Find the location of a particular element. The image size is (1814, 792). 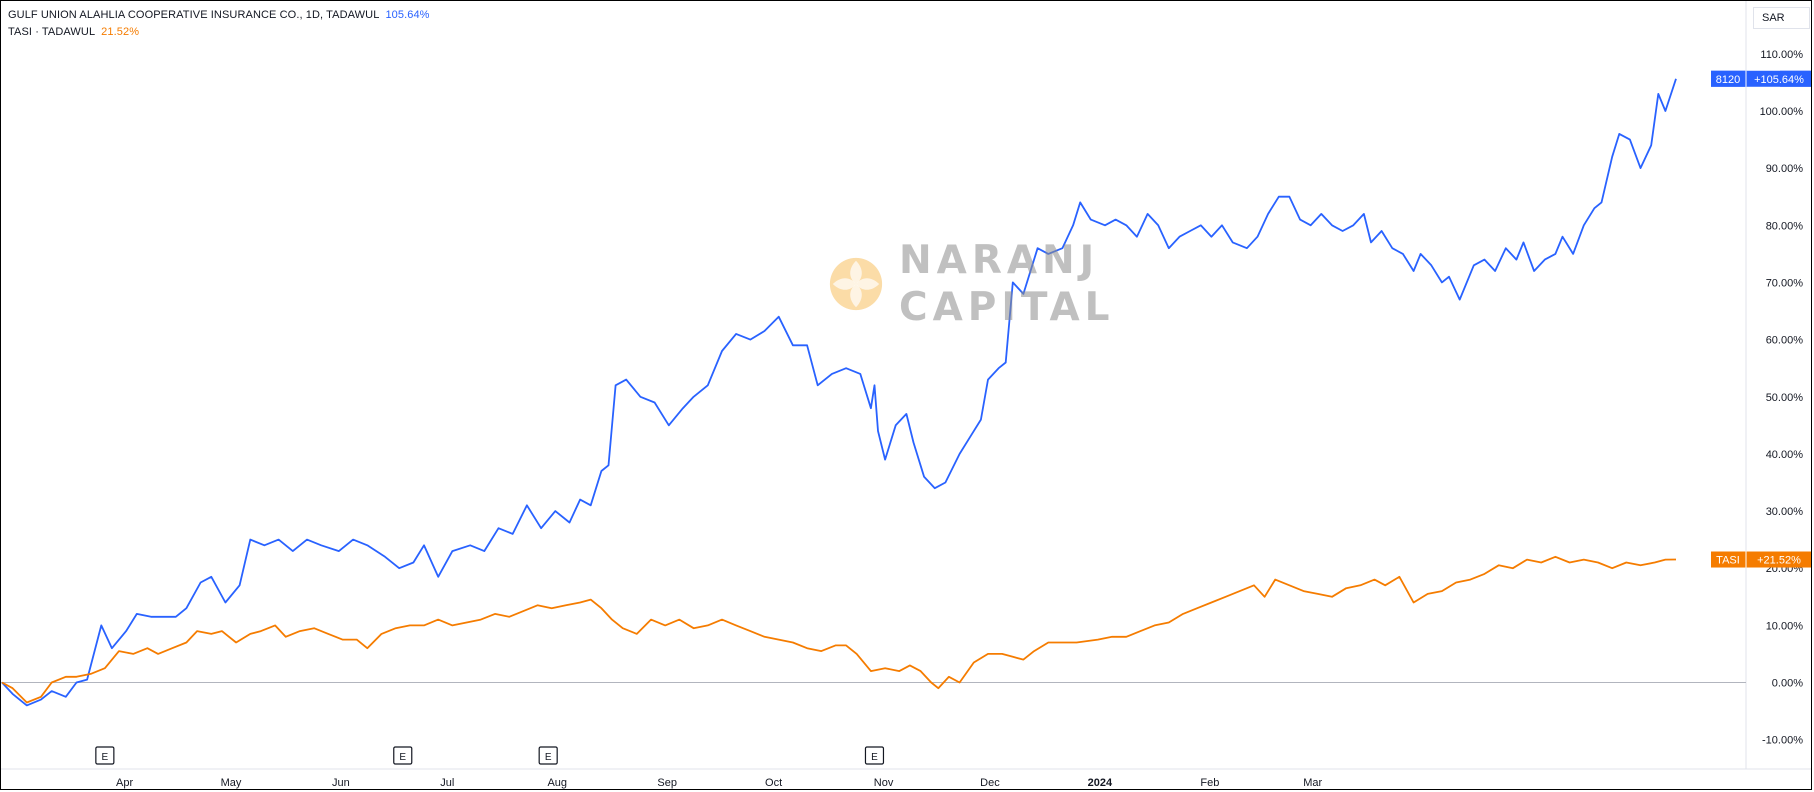

x-tick-label: Jul is located at coordinates (447, 783).